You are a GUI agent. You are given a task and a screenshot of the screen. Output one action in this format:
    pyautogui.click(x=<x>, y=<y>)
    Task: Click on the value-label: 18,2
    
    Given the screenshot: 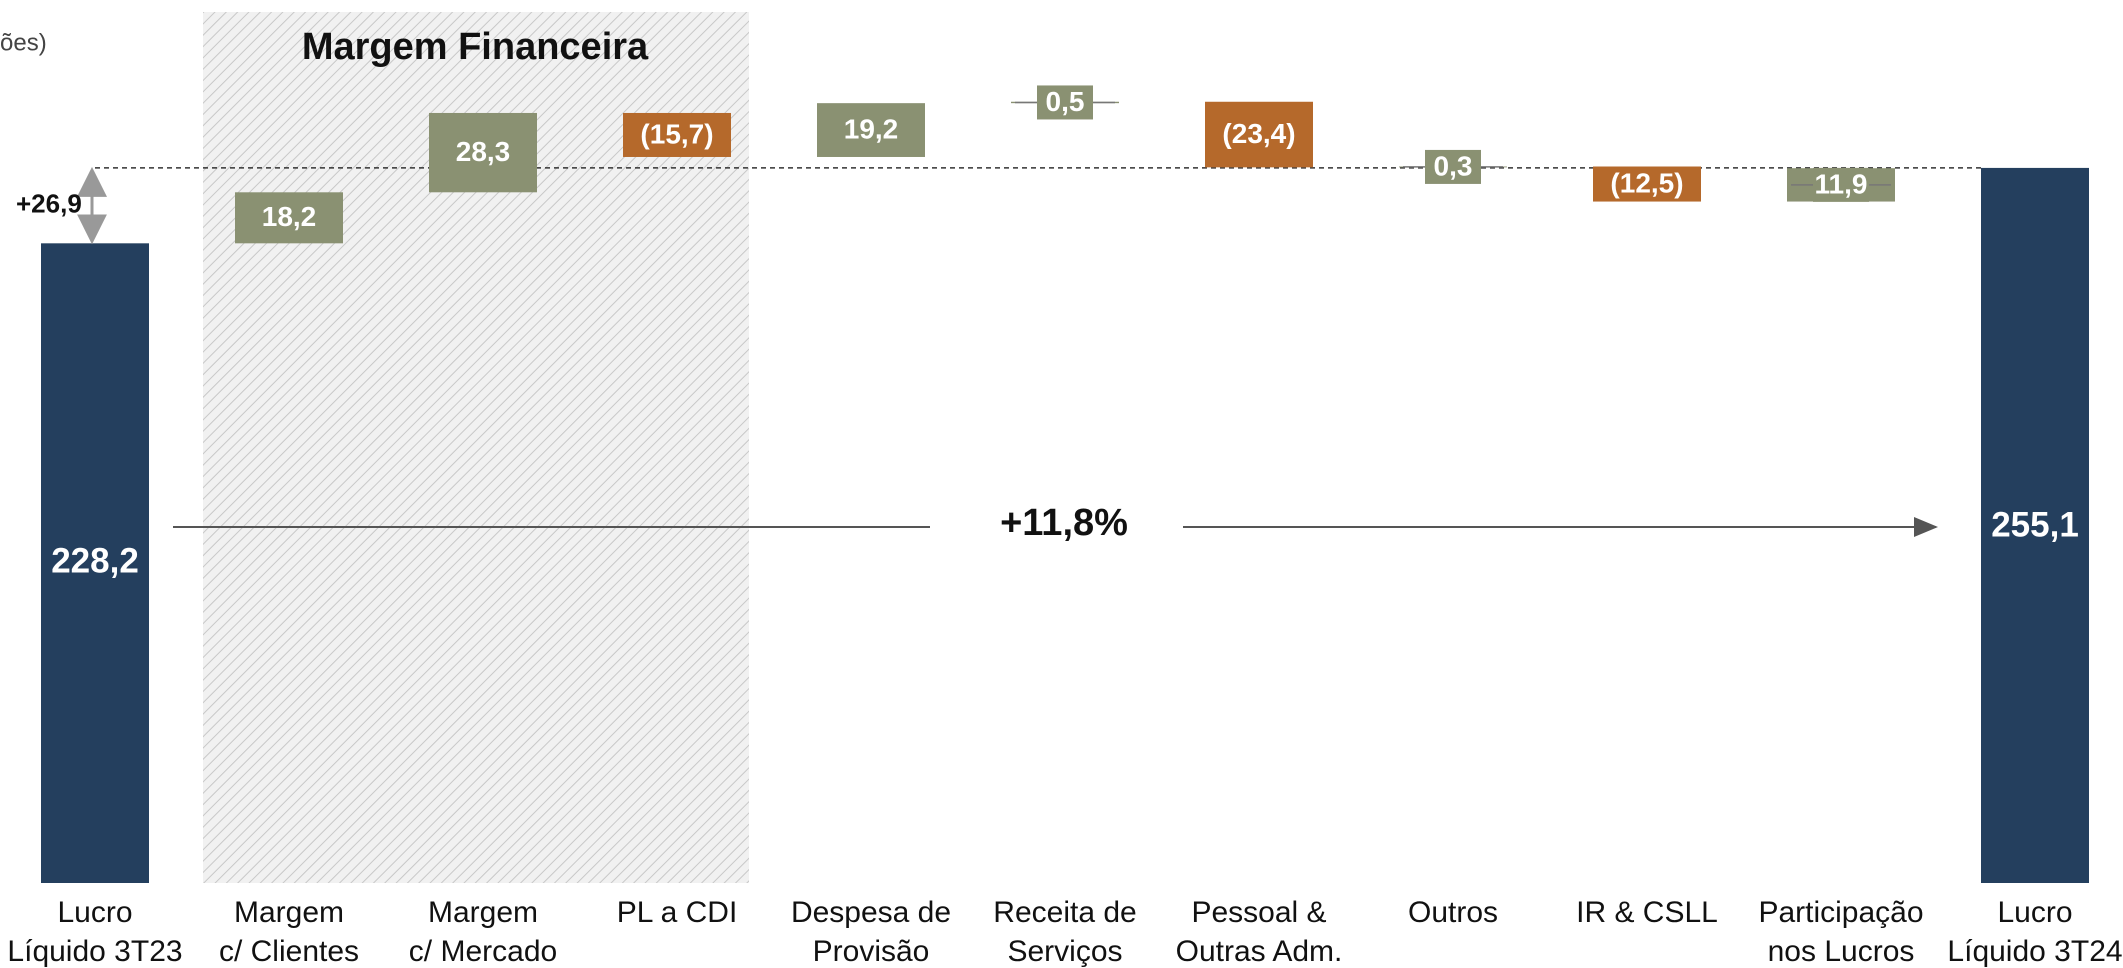 What is the action you would take?
    pyautogui.click(x=289, y=216)
    